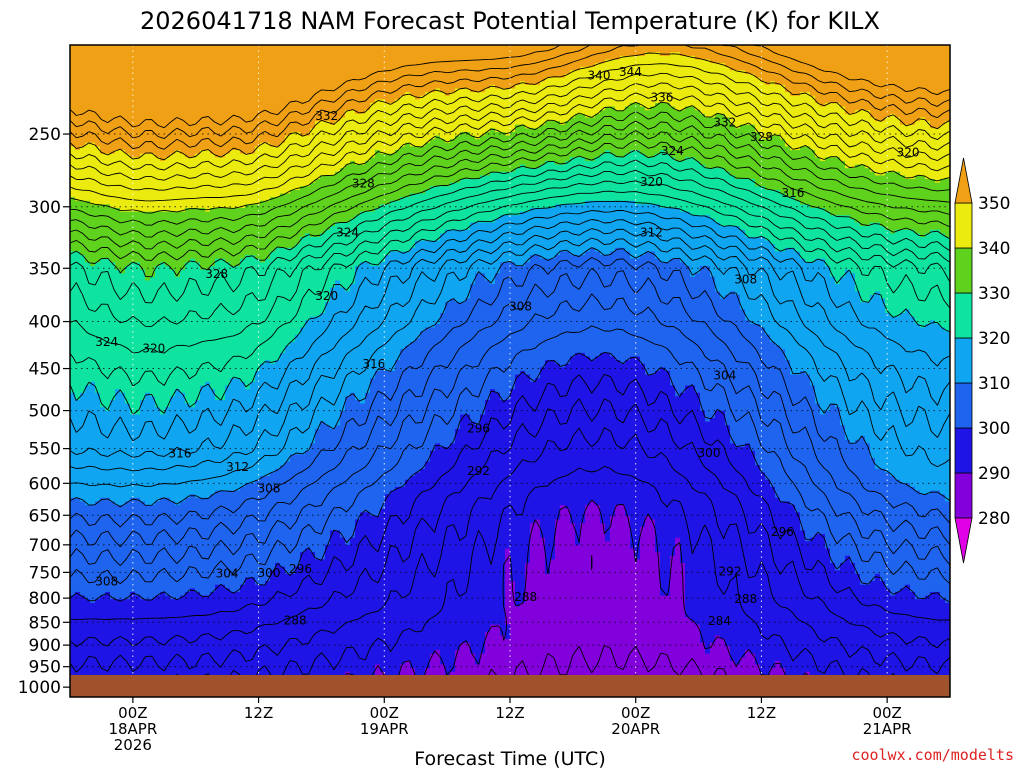  What do you see at coordinates (384, 729) in the screenshot?
I see `x-tick-label: 19APR` at bounding box center [384, 729].